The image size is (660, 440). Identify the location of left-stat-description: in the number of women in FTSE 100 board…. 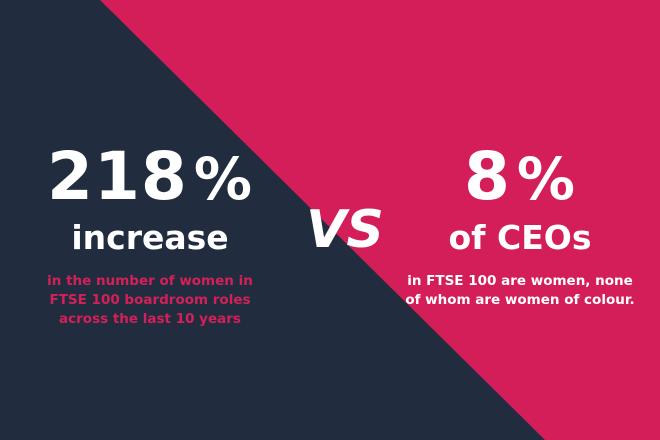
(150, 300).